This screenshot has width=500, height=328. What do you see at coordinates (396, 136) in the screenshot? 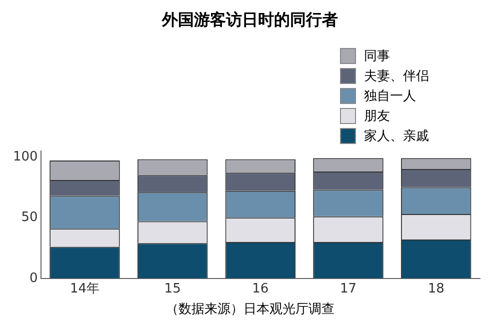
I see `legend-label: 家人、亲戚` at bounding box center [396, 136].